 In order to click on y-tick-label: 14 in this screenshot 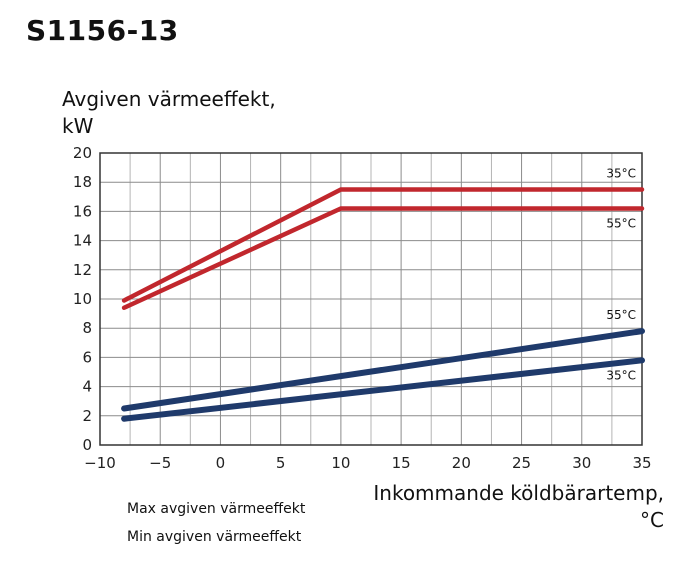, I will do `click(82, 241)`.